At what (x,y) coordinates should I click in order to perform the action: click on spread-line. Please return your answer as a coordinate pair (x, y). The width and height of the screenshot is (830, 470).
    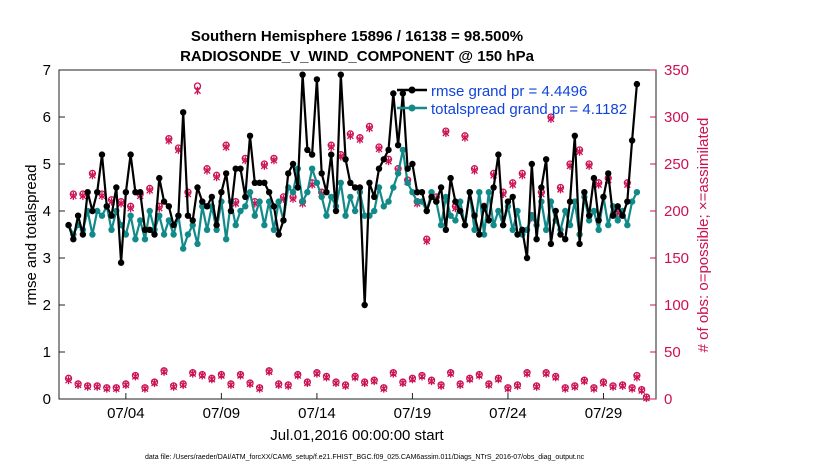
    Looking at the image, I should click on (352, 199).